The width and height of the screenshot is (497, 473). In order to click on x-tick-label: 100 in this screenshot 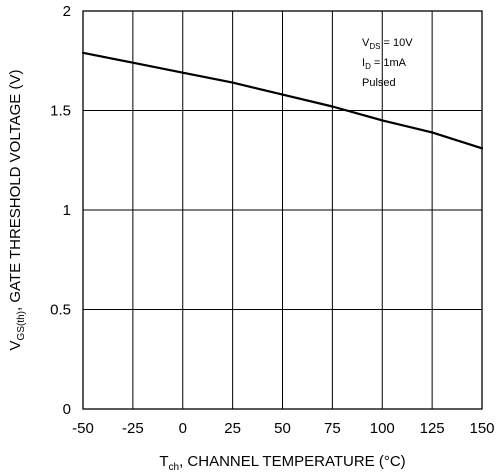, I will do `click(382, 428)`.